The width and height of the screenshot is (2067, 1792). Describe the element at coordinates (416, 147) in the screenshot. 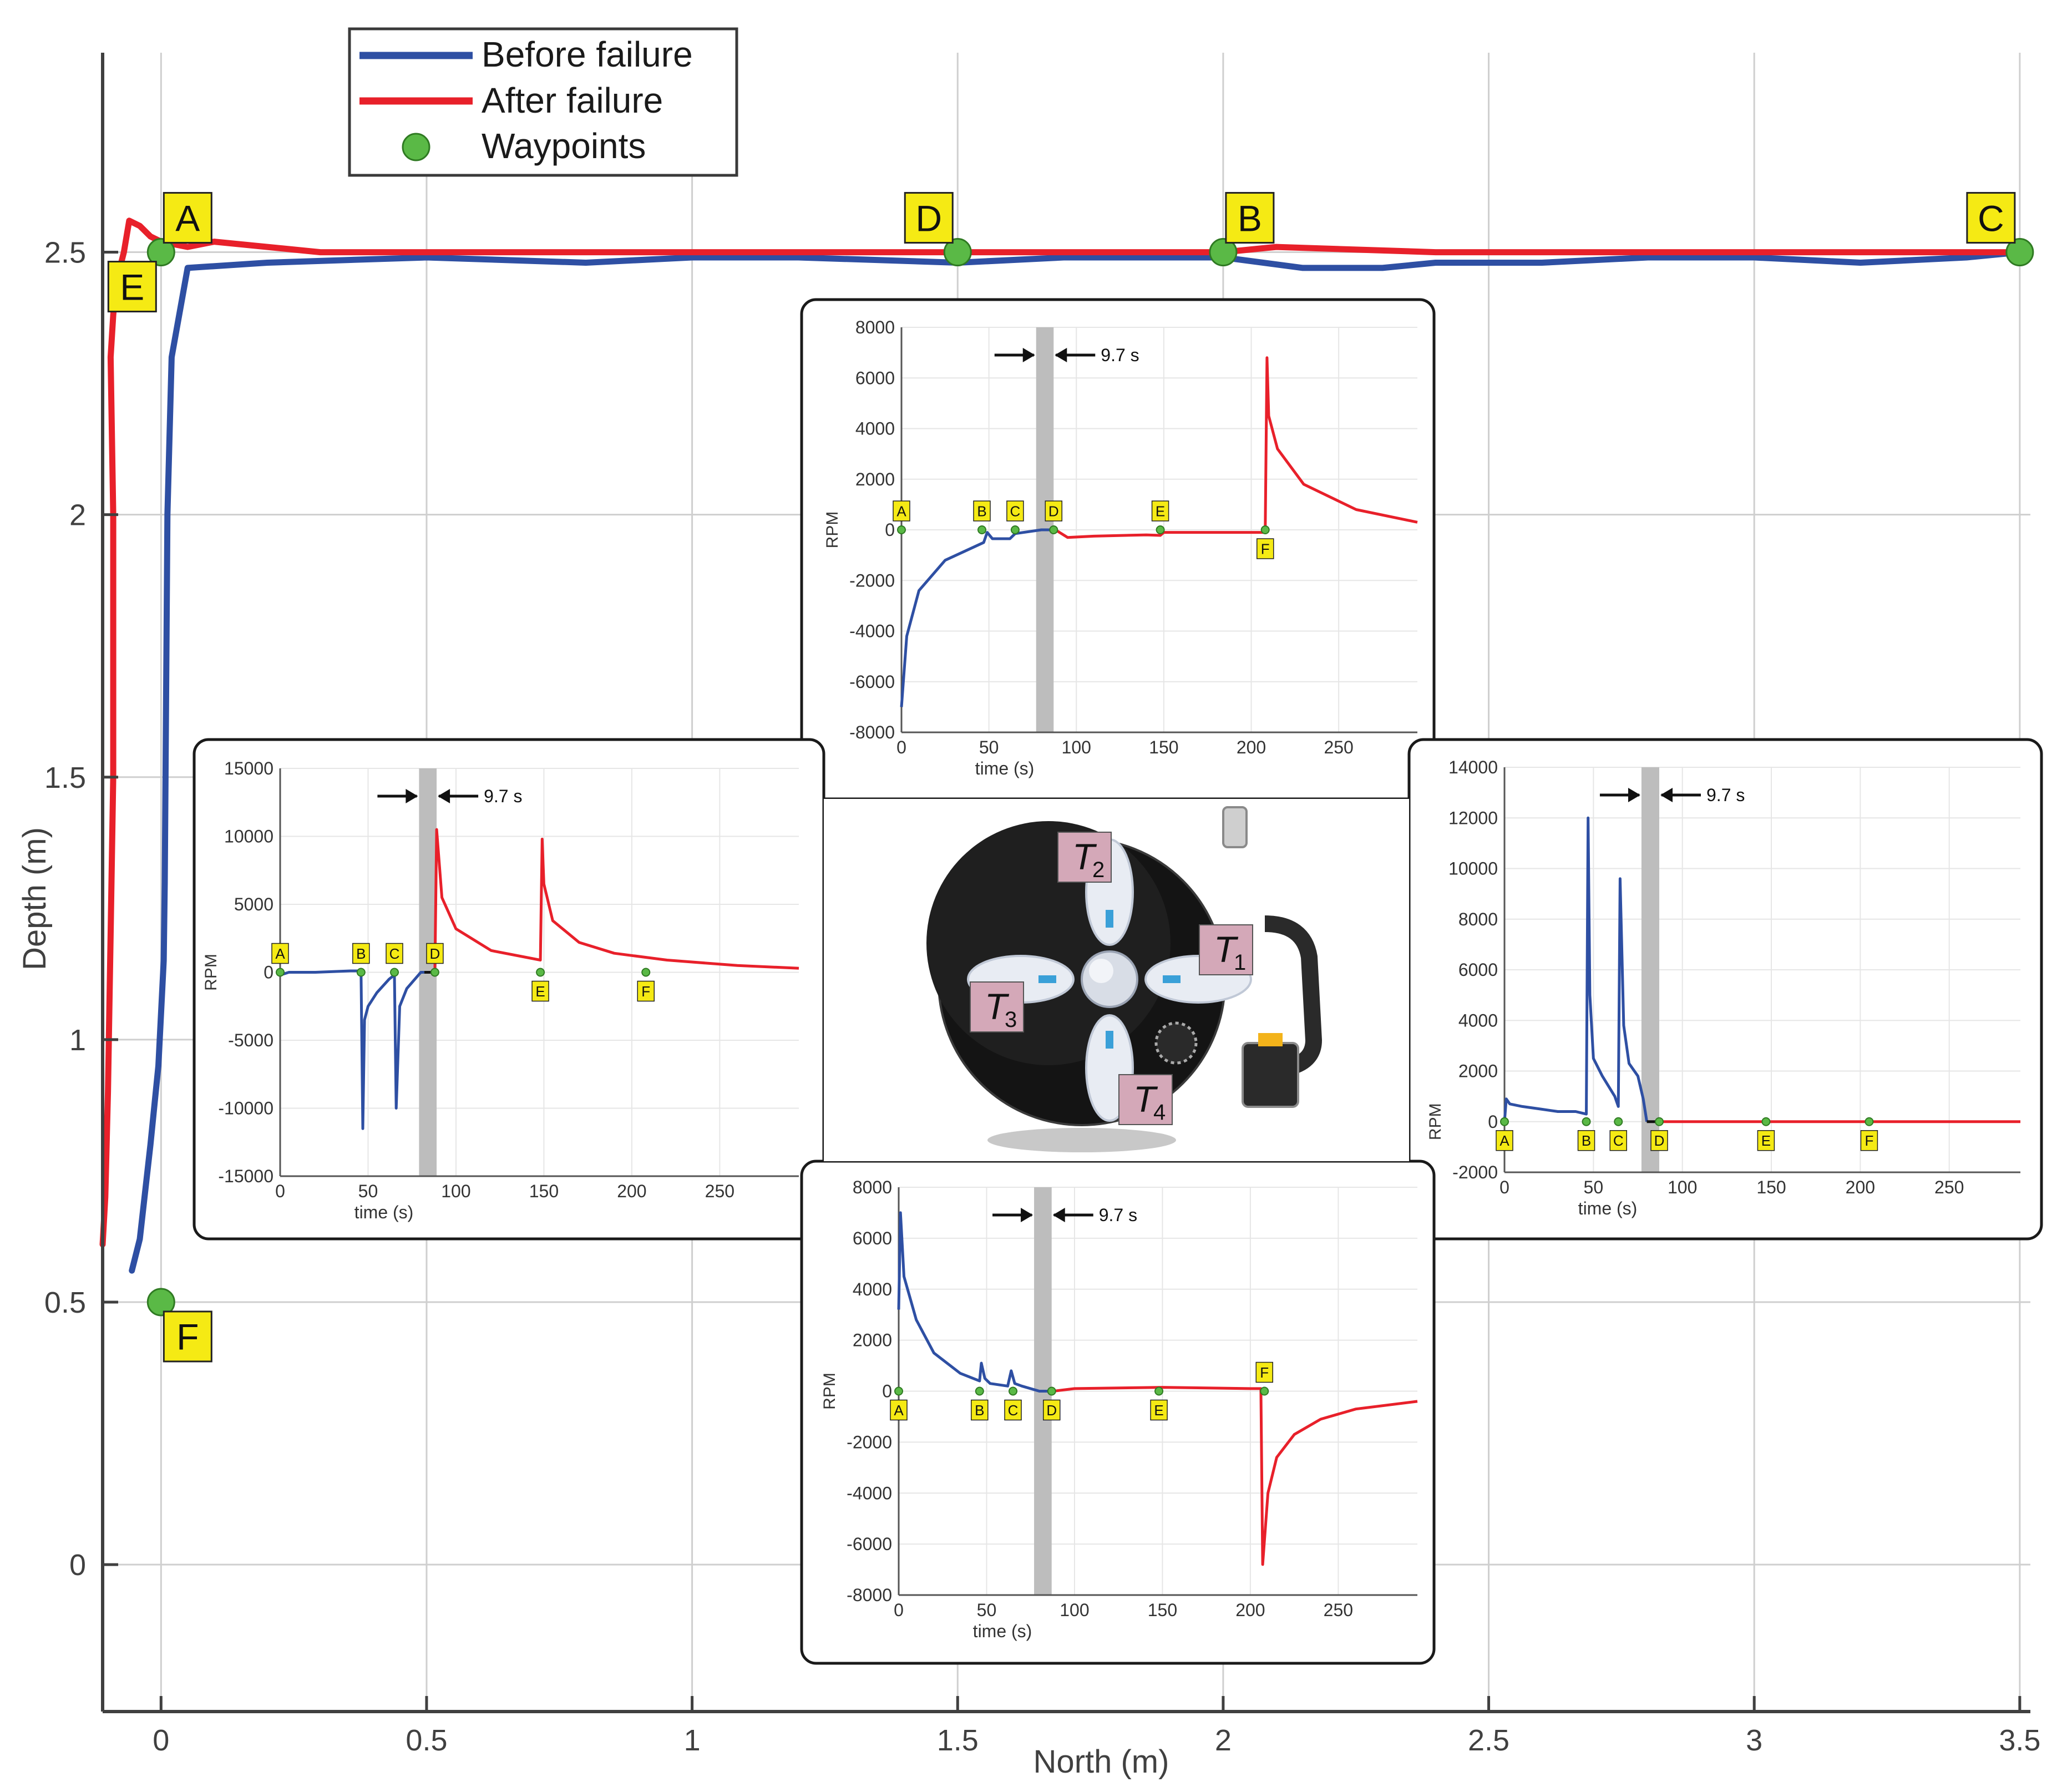

I see `legend-marker-waypoints` at that location.